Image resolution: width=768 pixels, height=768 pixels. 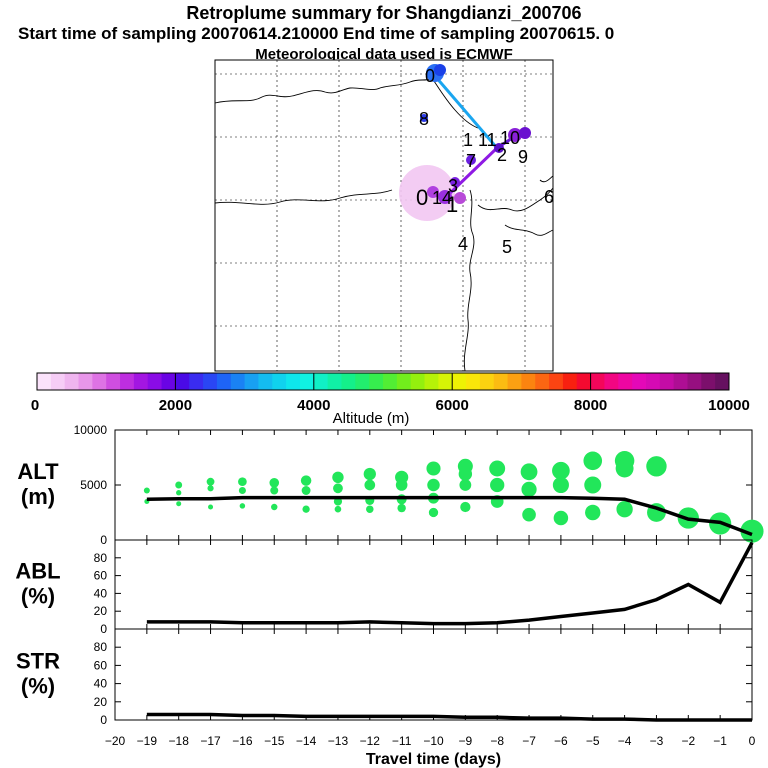 What do you see at coordinates (466, 741) in the screenshot?
I see `x-tick-label: −9` at bounding box center [466, 741].